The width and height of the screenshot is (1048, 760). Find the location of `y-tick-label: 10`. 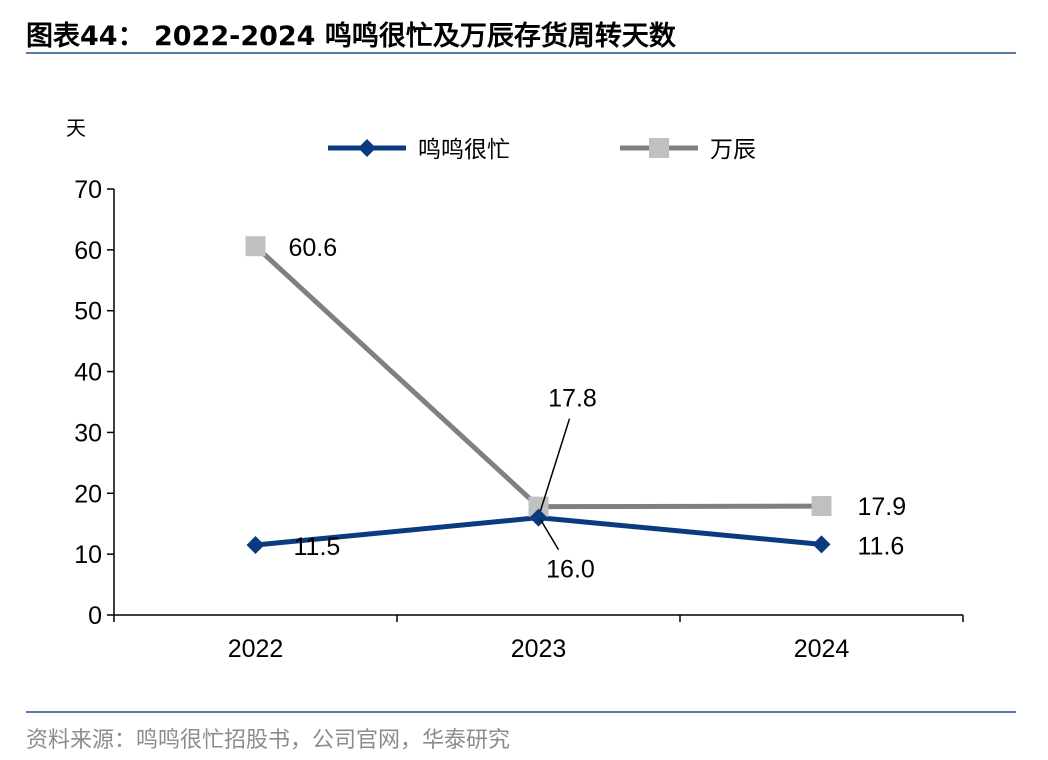

y-tick-label: 10 is located at coordinates (88, 555).